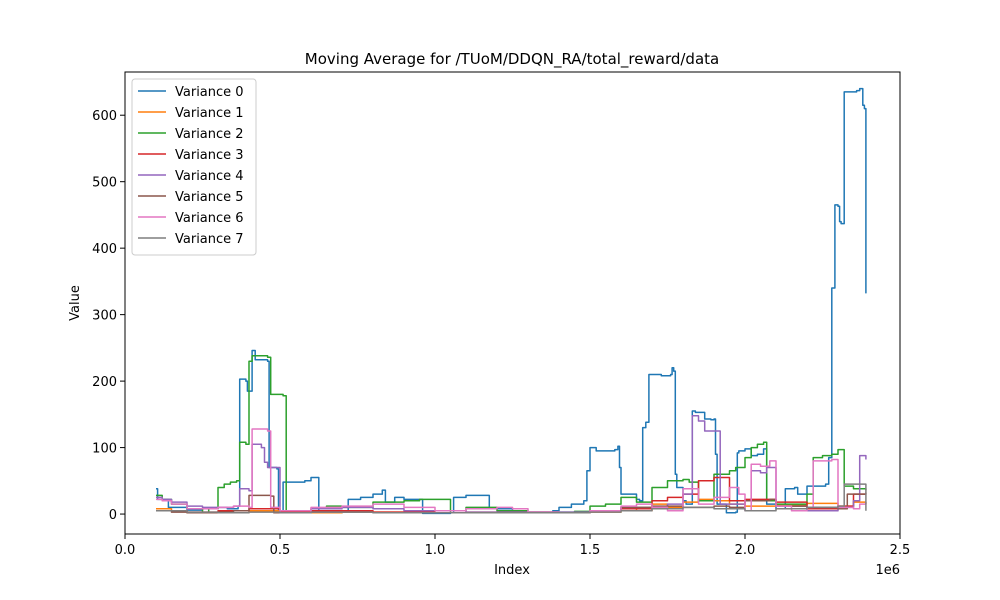 The width and height of the screenshot is (1000, 600). Describe the element at coordinates (512, 570) in the screenshot. I see `x-axis-label: Index` at that location.